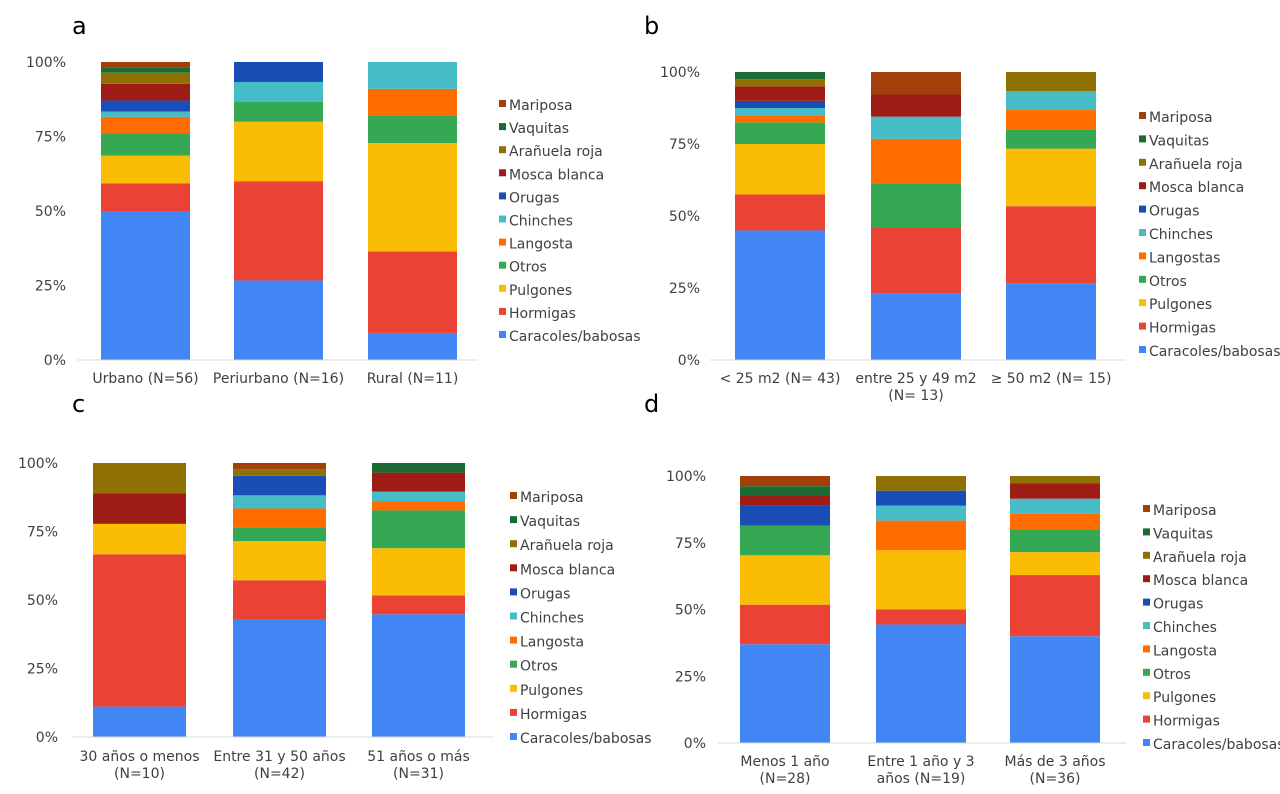  What do you see at coordinates (545, 594) in the screenshot?
I see `legend-label: Orugas` at bounding box center [545, 594].